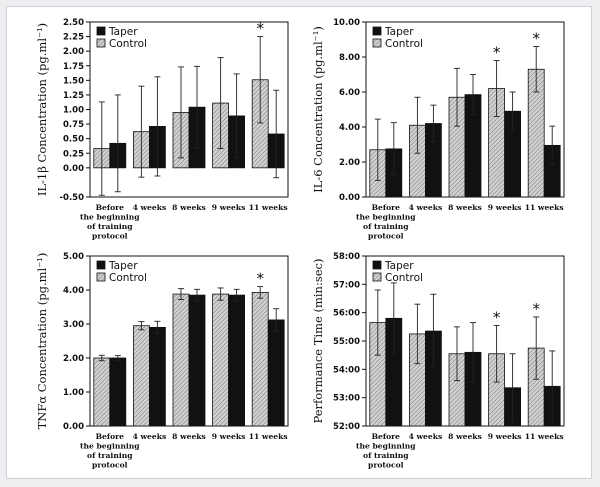  What do you see at coordinates (73, 67) in the screenshot?
I see `y-tick-label: 1.75` at bounding box center [73, 67].